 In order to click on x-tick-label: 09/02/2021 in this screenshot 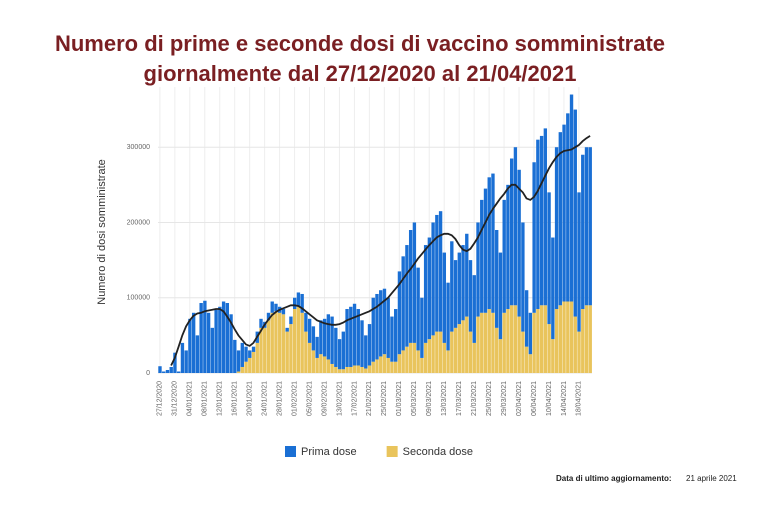, I will do `click(324, 398)`.